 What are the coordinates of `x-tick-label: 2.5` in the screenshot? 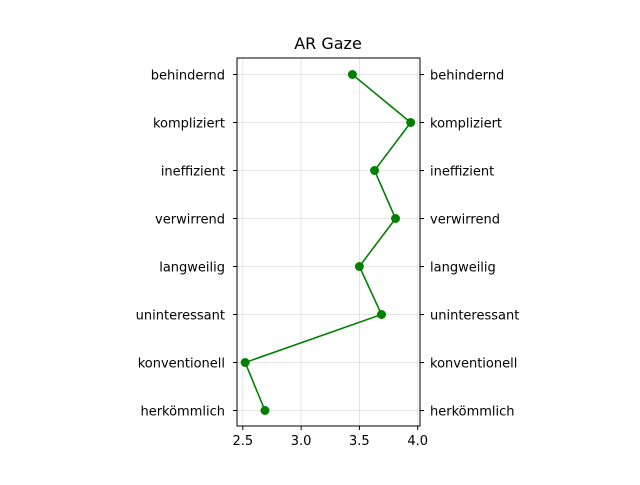 It's located at (242, 441).